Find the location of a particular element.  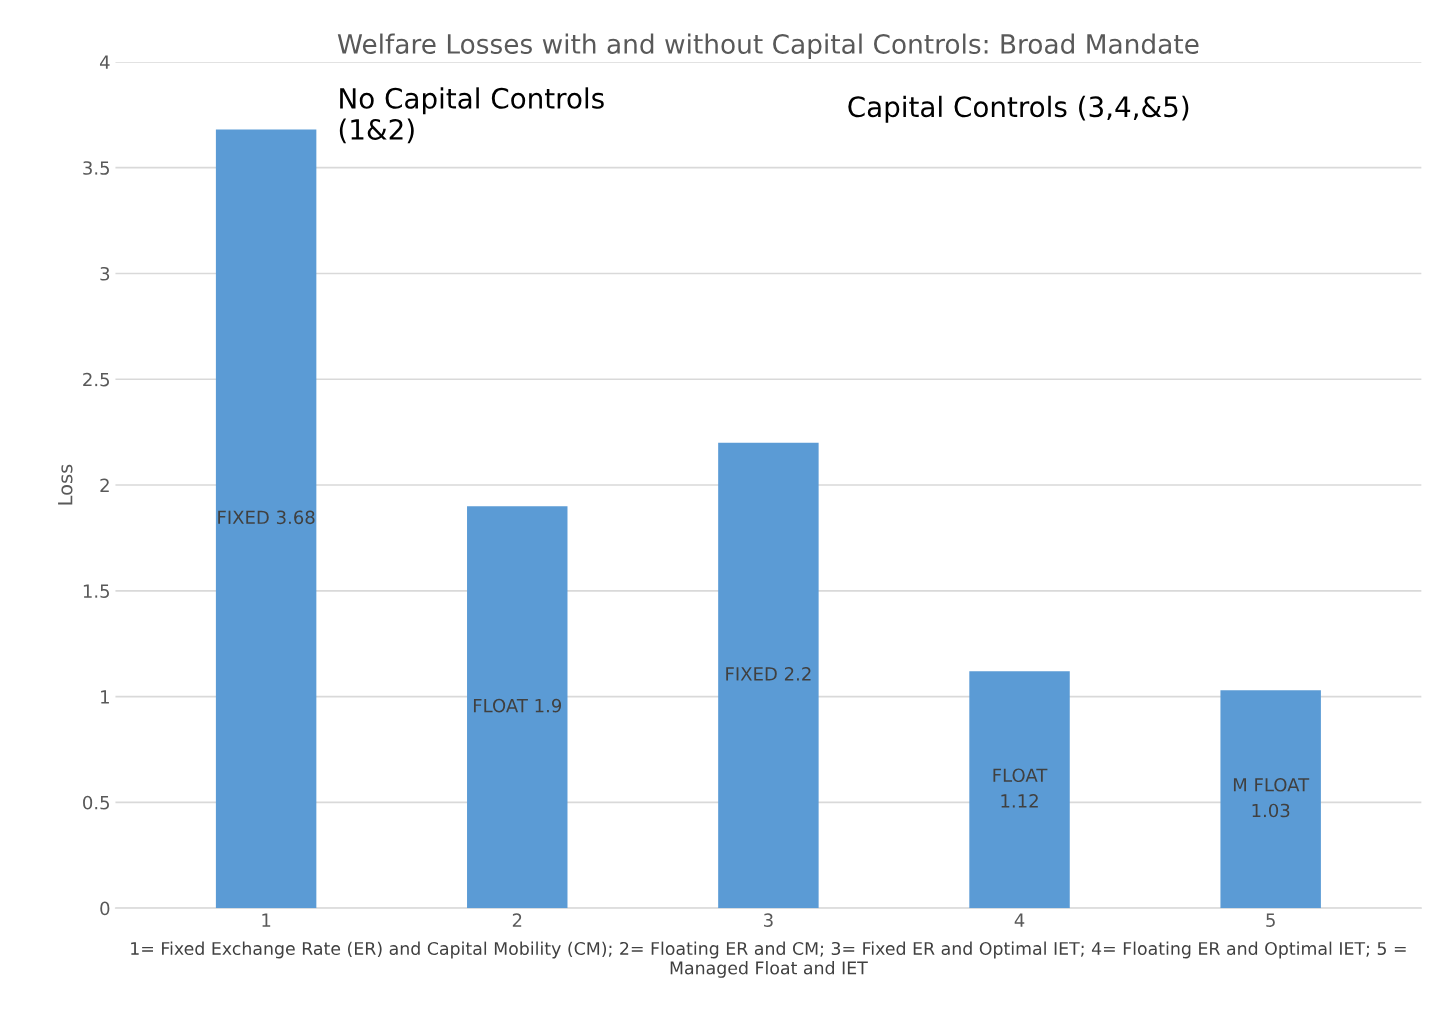

y-tick-label: 2 is located at coordinates (104, 485).